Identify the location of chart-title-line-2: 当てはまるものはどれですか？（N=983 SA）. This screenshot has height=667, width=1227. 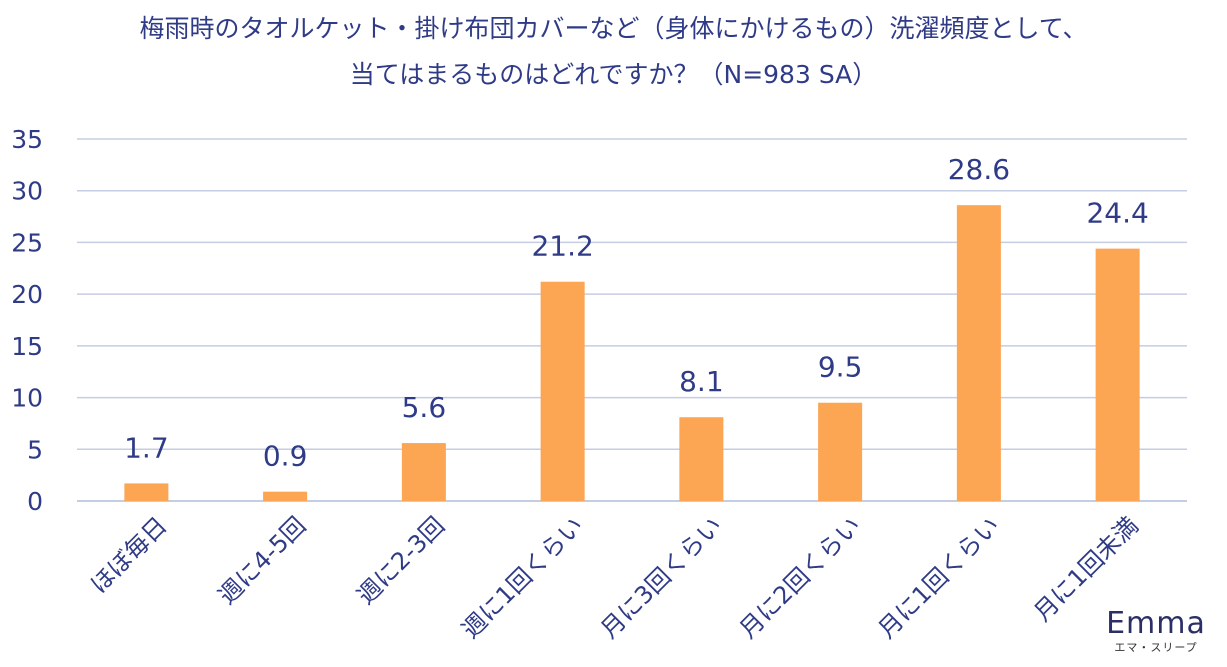
(613, 74).